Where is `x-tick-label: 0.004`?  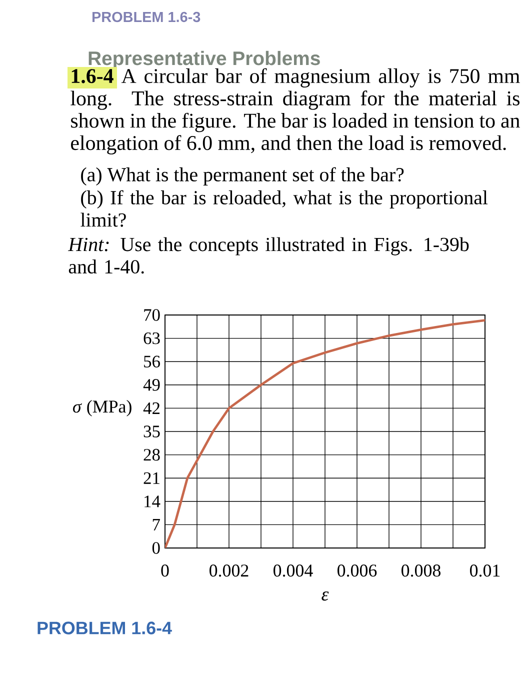 x-tick-label: 0.004 is located at coordinates (293, 570).